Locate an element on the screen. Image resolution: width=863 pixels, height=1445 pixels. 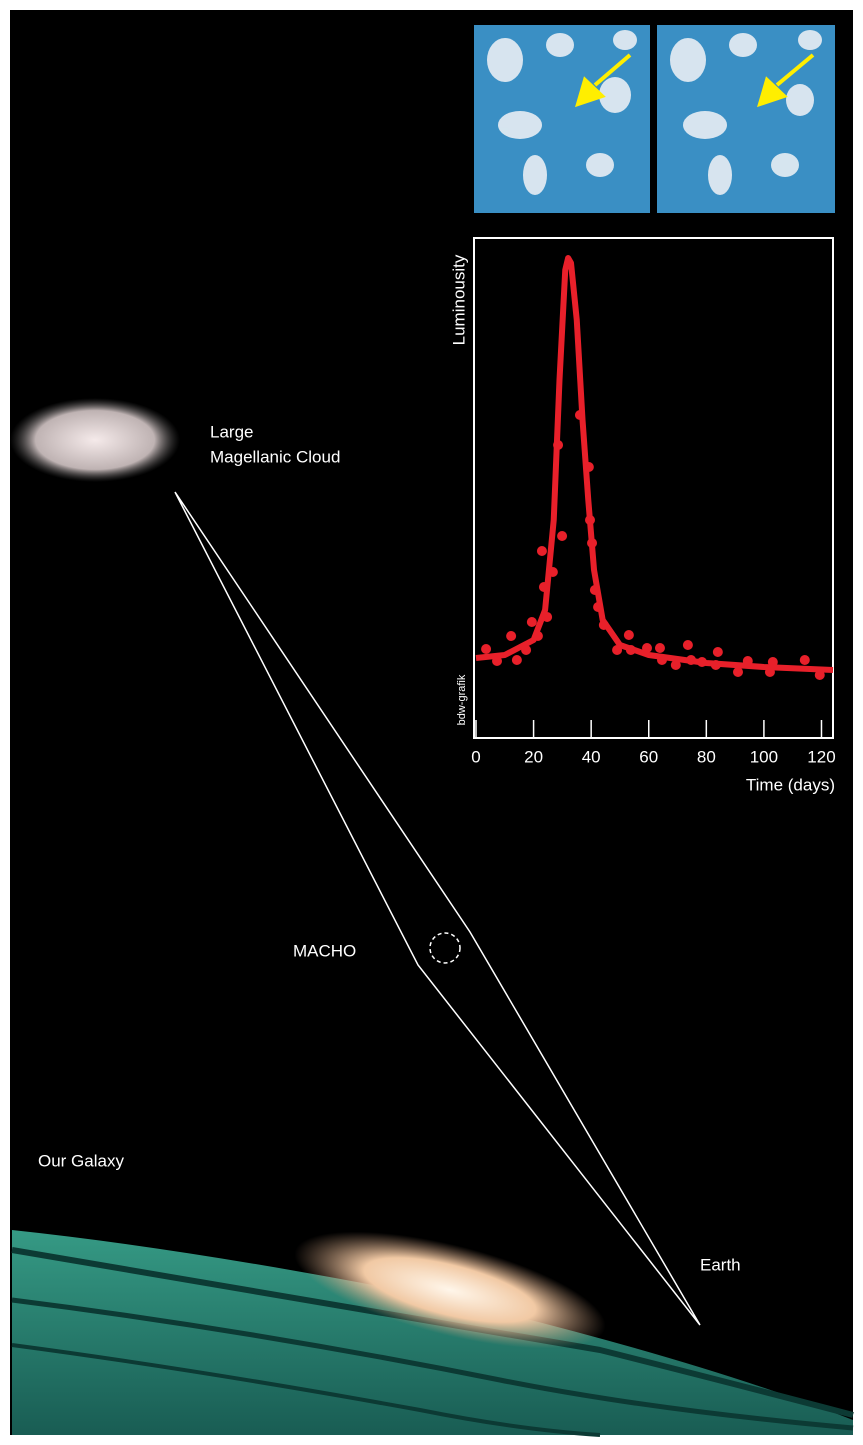
galaxy is located at coordinates (432, 1333).